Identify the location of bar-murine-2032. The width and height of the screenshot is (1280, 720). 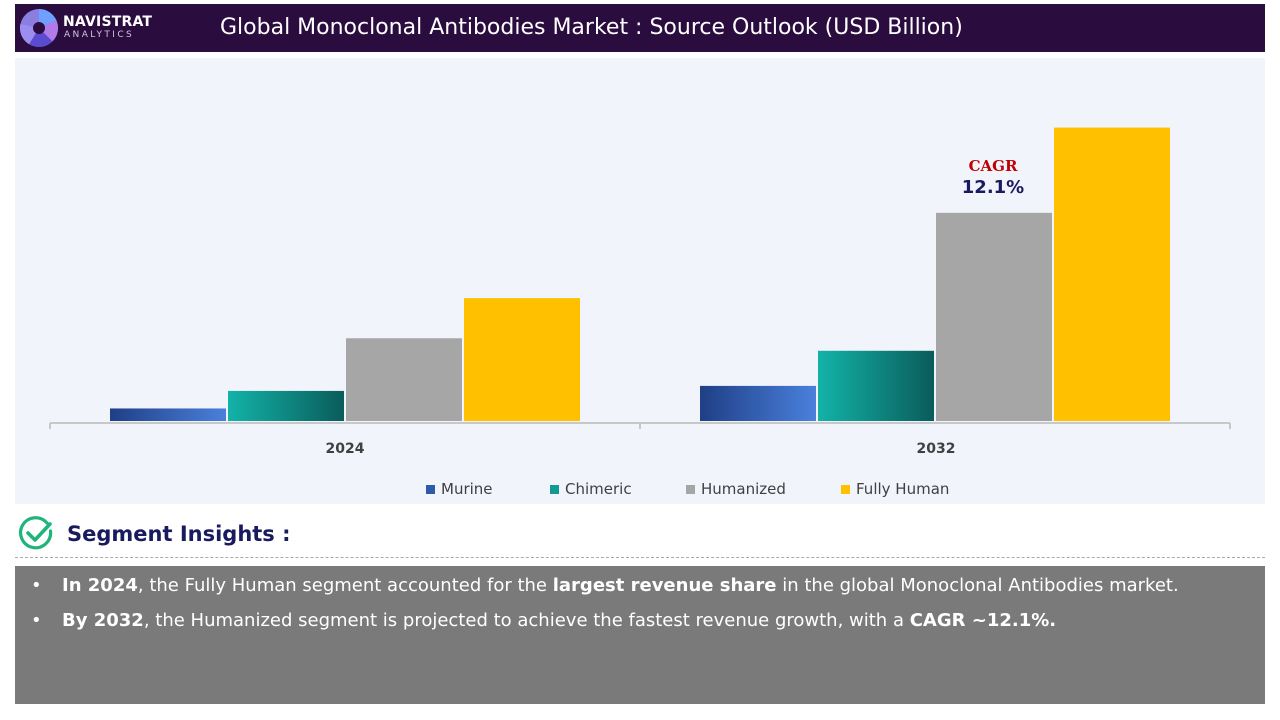
(758, 403).